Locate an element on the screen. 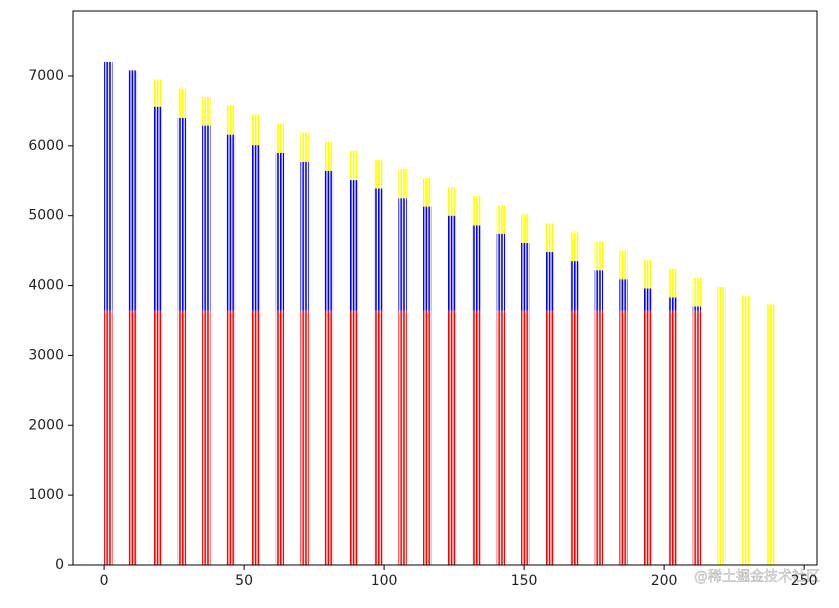 The image size is (839, 608). x-tick-label: 250 is located at coordinates (804, 581).